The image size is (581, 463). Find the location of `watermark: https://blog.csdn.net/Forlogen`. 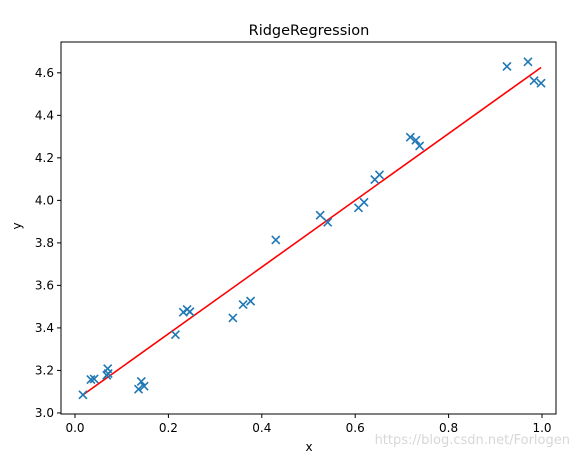

watermark: https://blog.csdn.net/Forlogen is located at coordinates (472, 440).